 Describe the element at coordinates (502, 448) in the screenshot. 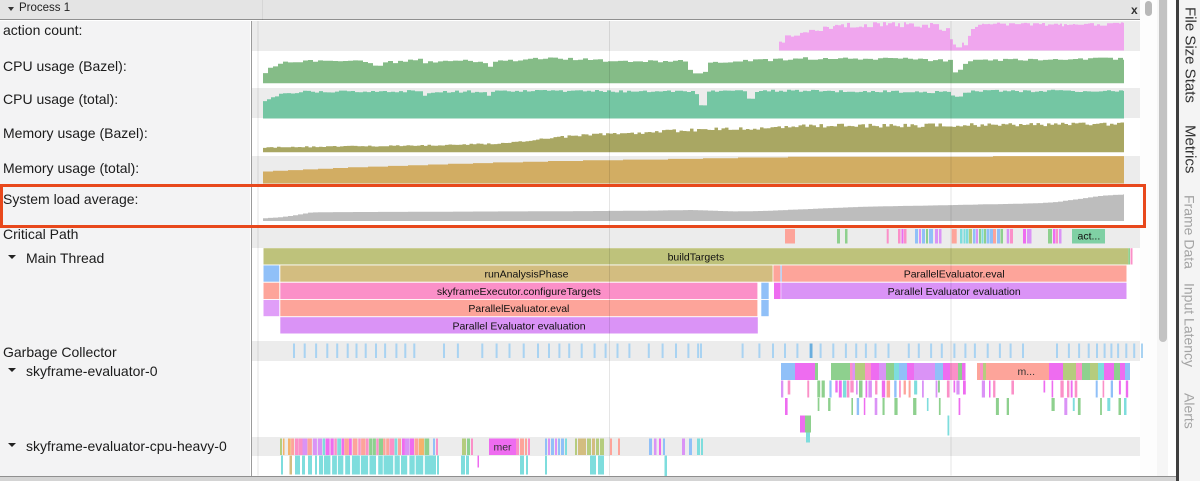

I see `svg-text: mer` at that location.